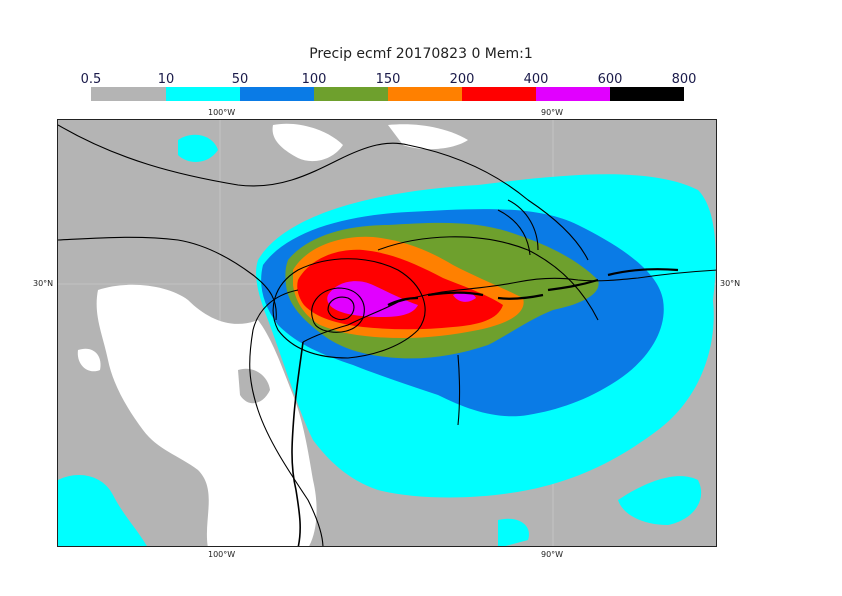  I want to click on precip-contour-400-600-spot, so click(464, 297).